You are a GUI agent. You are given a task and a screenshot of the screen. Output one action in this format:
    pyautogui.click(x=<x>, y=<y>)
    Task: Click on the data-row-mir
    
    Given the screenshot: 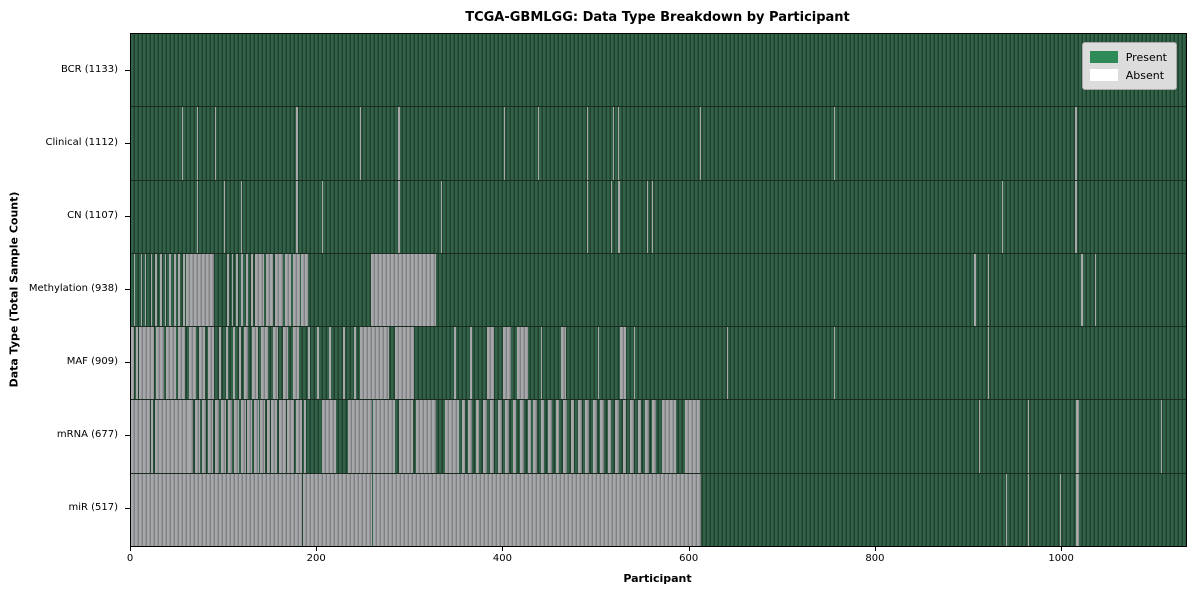 What is the action you would take?
    pyautogui.click(x=658, y=509)
    